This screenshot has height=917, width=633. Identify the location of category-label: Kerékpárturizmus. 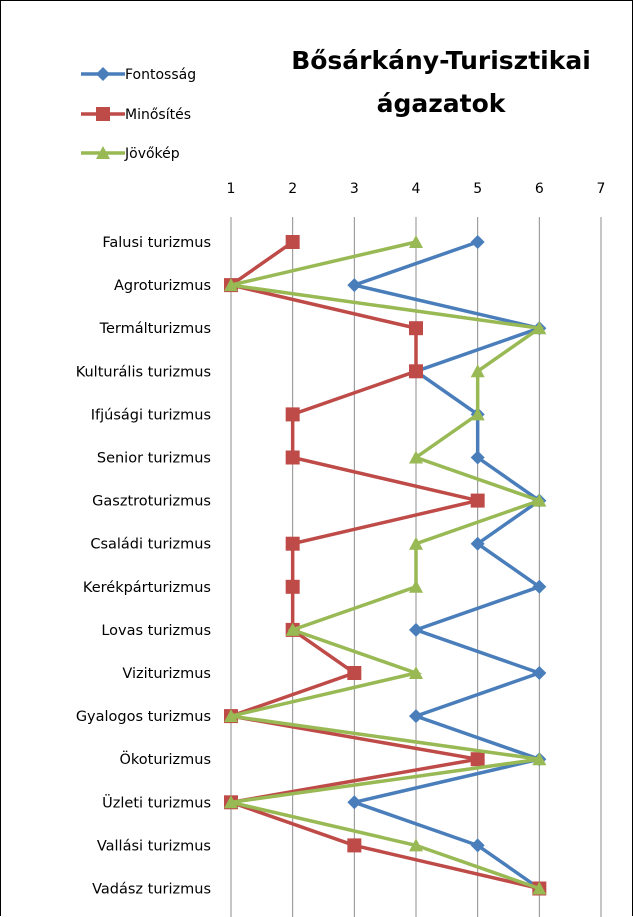
(147, 588).